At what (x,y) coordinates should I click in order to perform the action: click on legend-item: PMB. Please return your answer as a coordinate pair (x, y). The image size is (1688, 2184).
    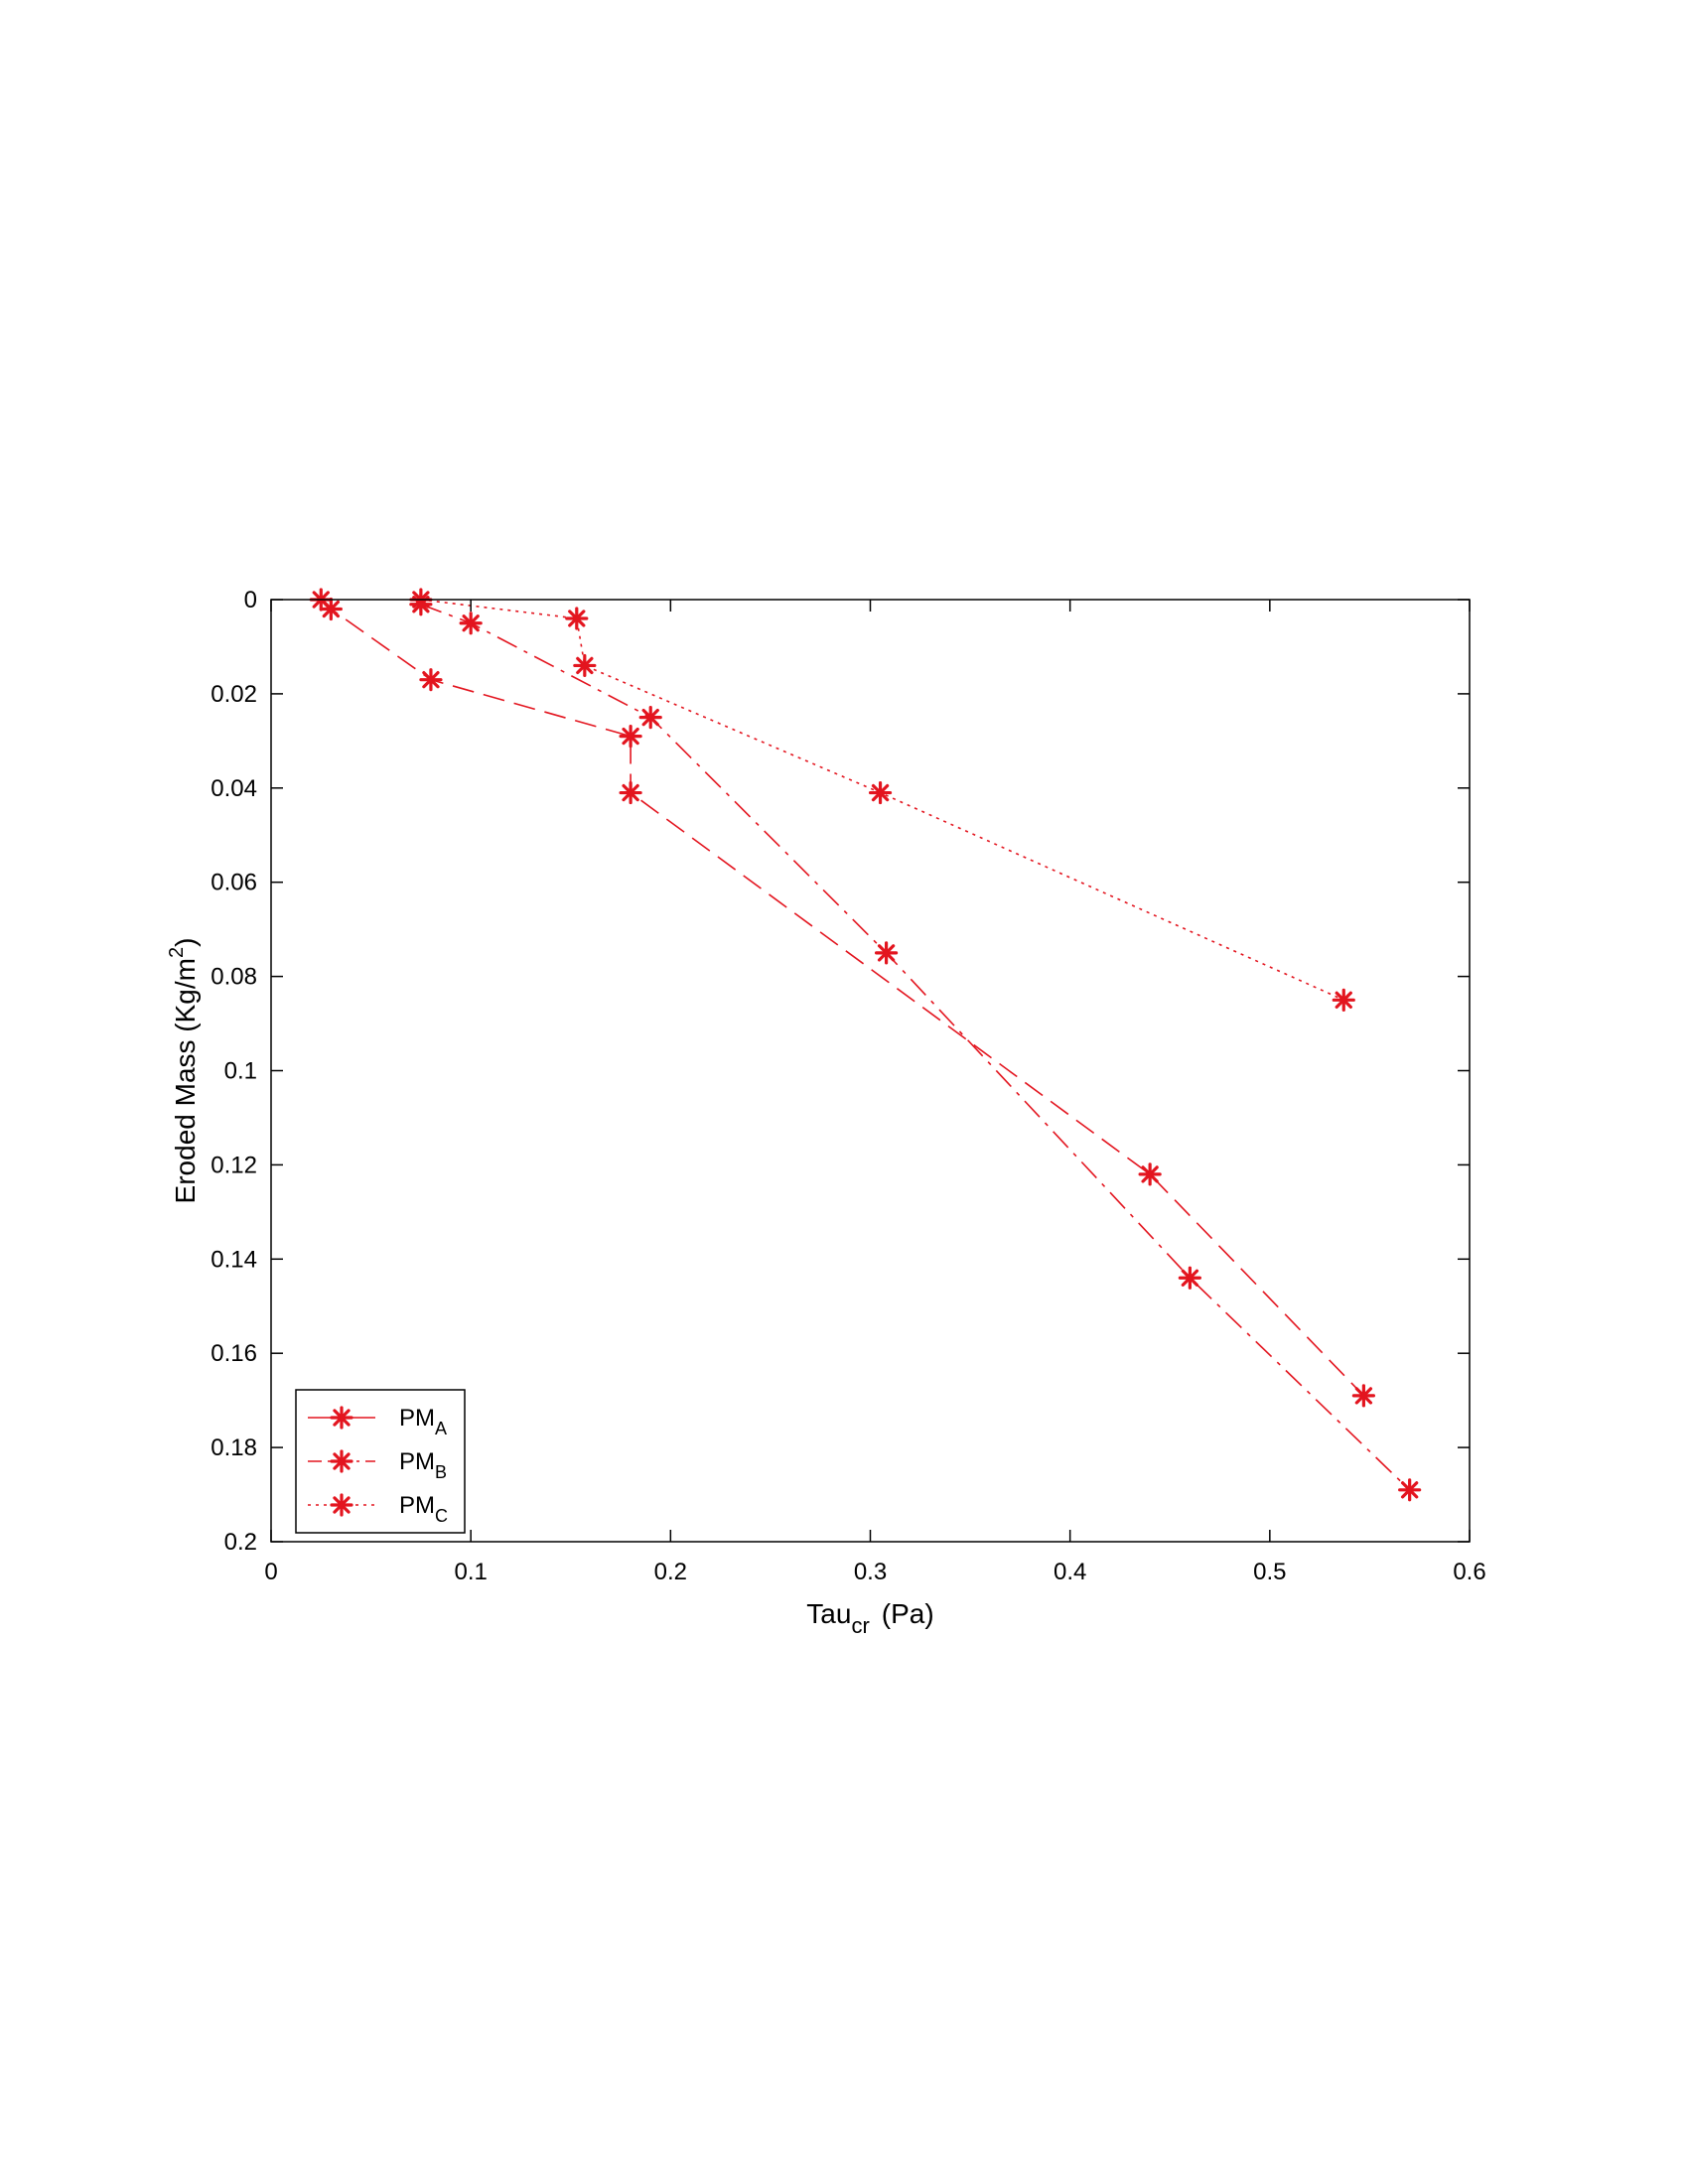
    Looking at the image, I should click on (377, 1465).